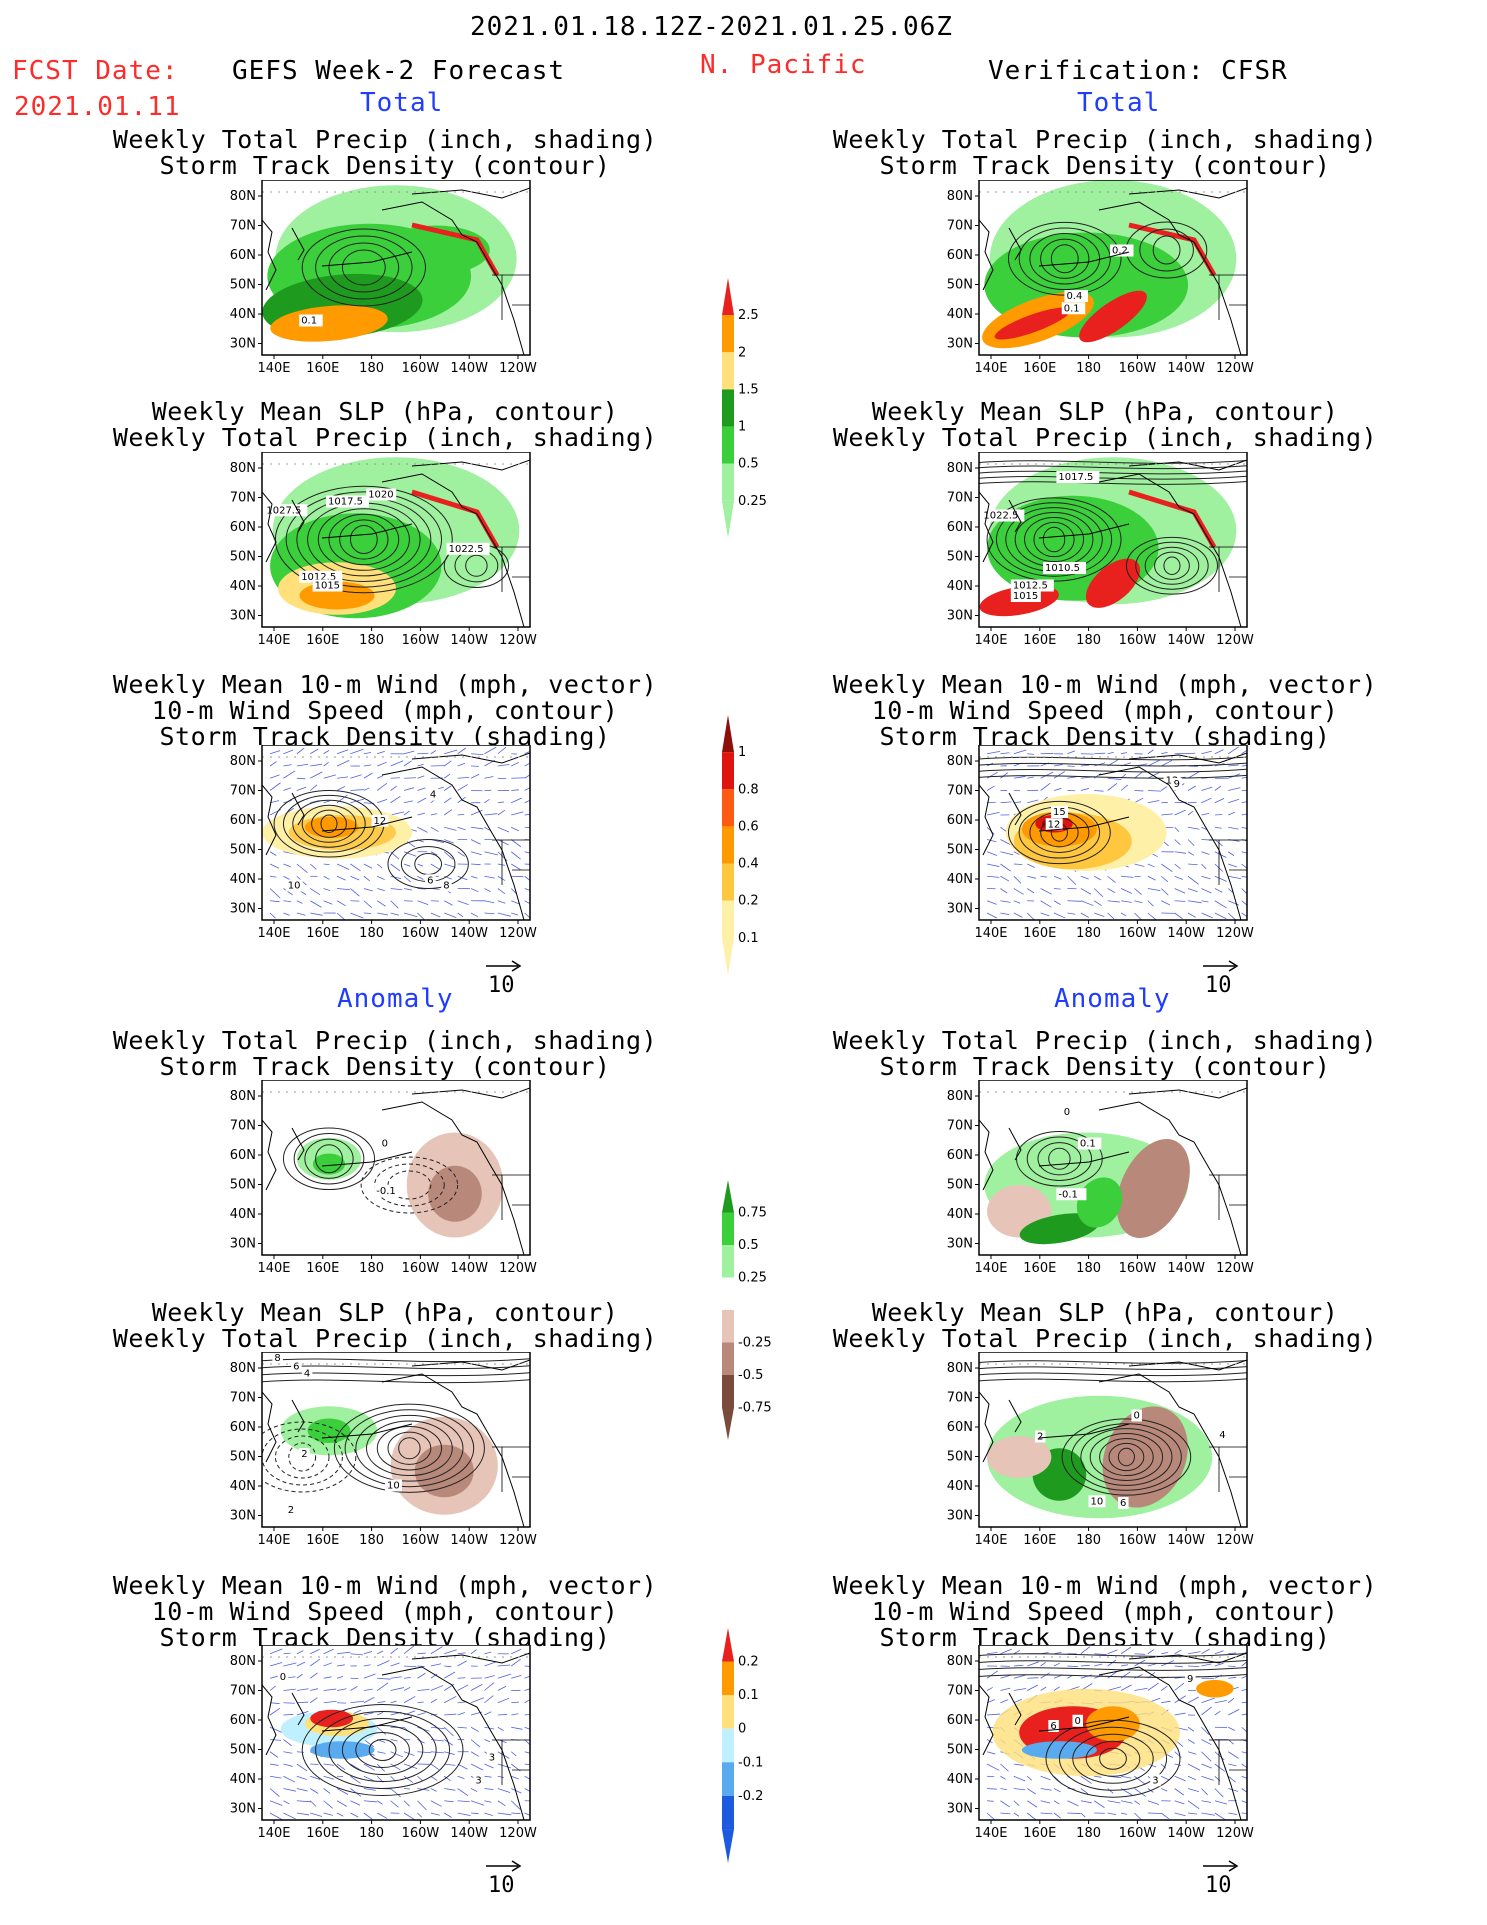  Describe the element at coordinates (243, 1750) in the screenshot. I see `lat-tick-label: 50N` at that location.